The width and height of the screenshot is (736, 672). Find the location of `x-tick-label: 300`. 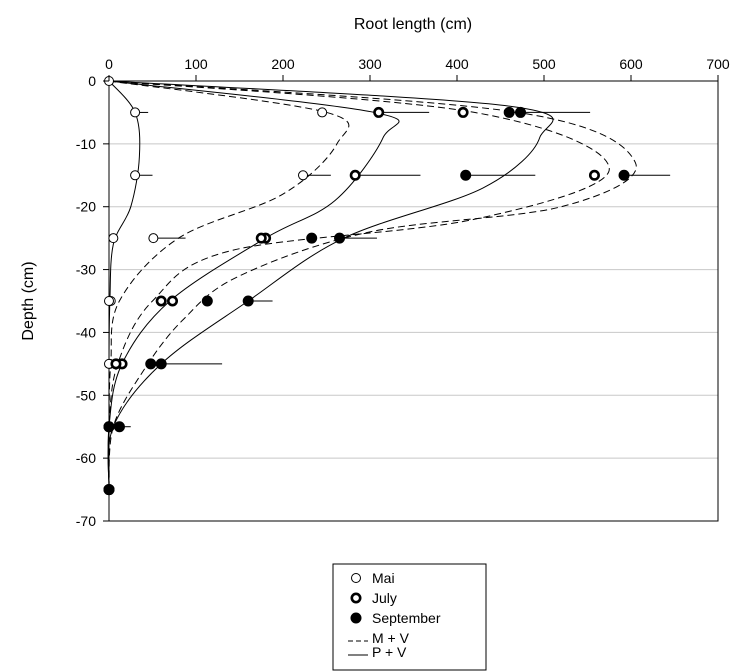

x-tick-label: 300 is located at coordinates (370, 64).